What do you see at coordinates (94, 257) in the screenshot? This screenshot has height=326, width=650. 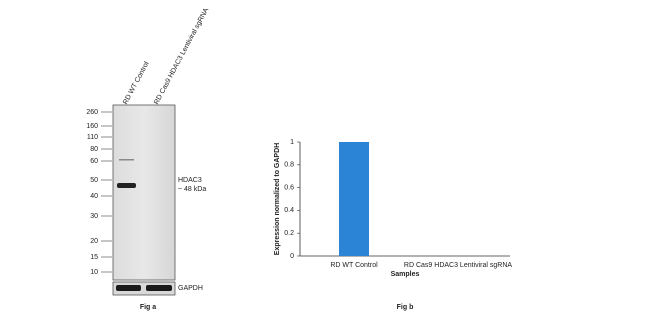 I see `marker-label: 15` at bounding box center [94, 257].